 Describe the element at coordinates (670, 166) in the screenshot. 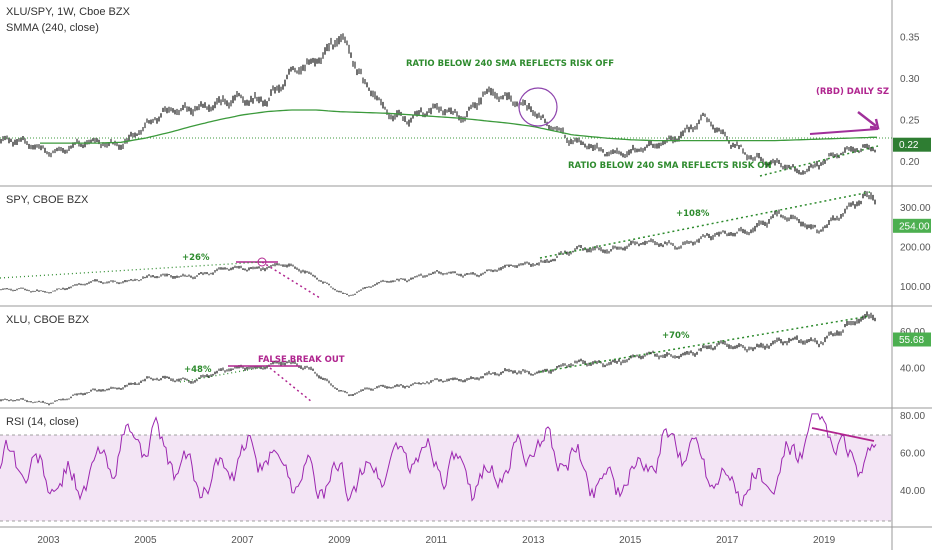

I see `annotation-risk-on: RATIO BELOW 240 SMA REFLECTS RISK ON` at that location.